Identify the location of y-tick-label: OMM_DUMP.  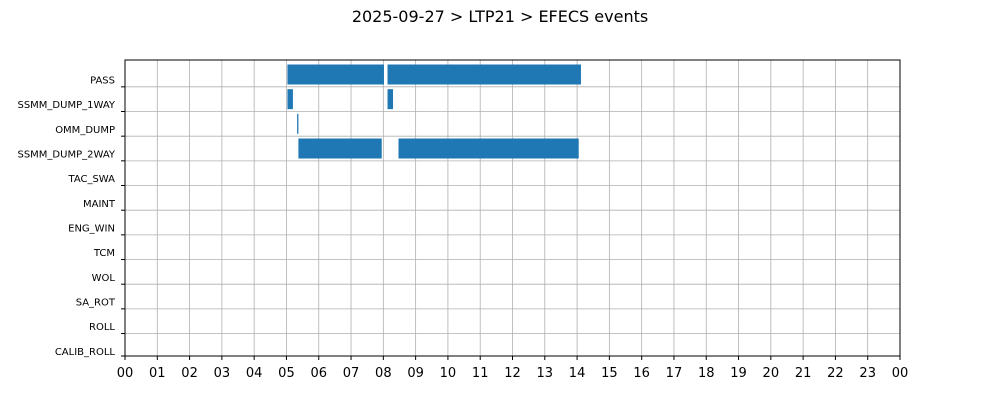
(85, 130).